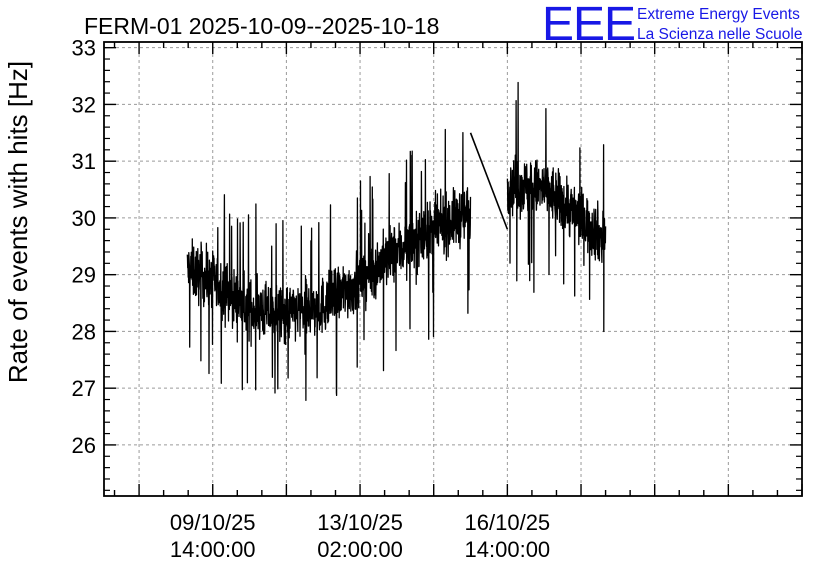  What do you see at coordinates (719, 34) in the screenshot?
I see `logo-line-2: La Scienza nelle Scuole` at bounding box center [719, 34].